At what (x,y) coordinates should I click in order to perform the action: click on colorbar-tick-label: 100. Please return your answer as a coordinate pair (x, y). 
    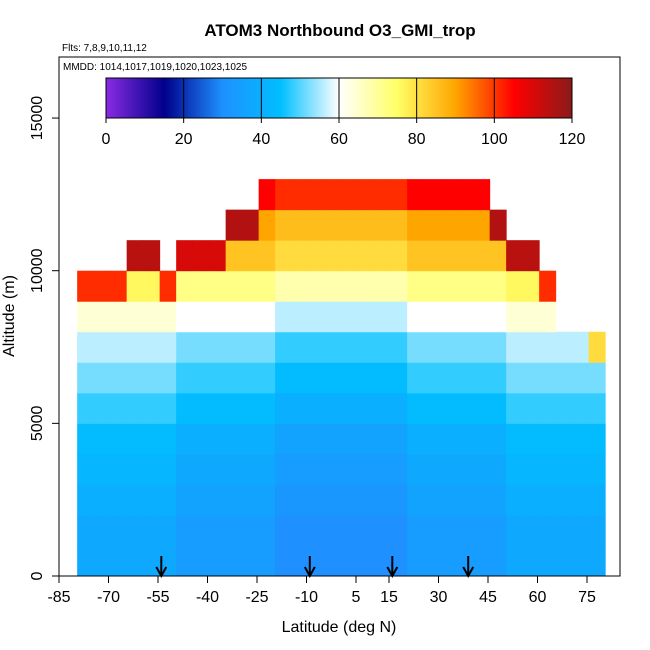
    Looking at the image, I should click on (494, 139).